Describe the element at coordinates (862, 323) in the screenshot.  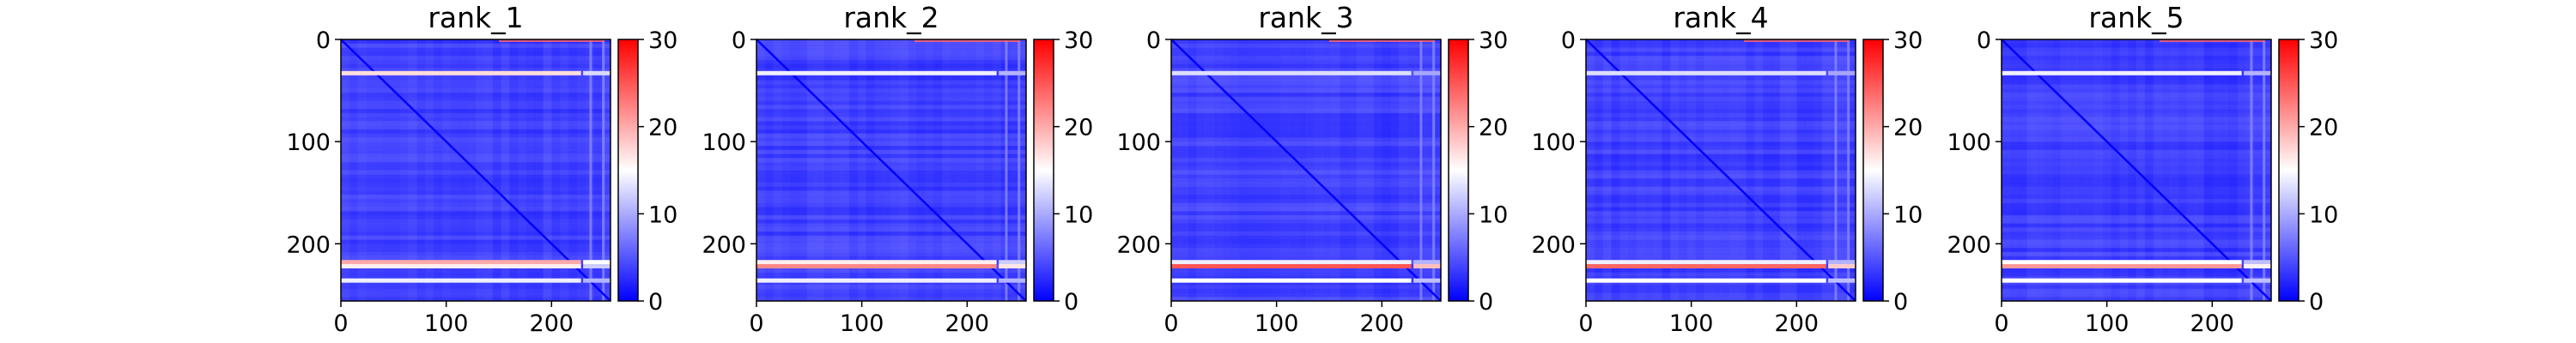
I see `x-tick-label: 100` at that location.